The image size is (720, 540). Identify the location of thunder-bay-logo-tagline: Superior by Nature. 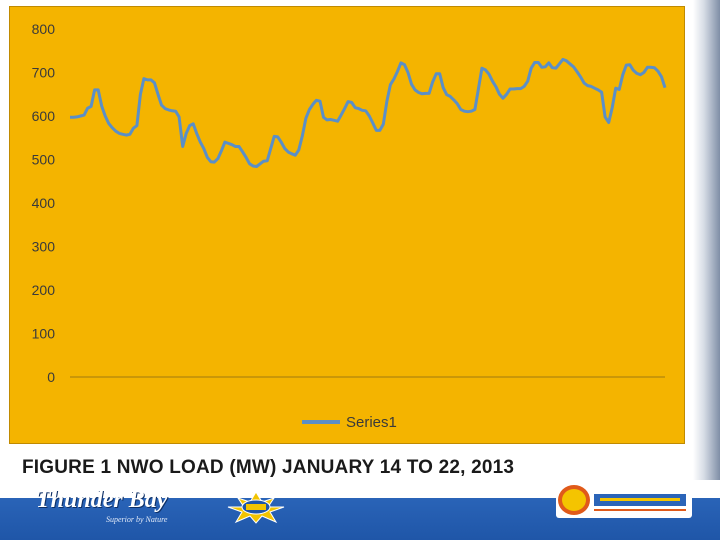
(137, 519).